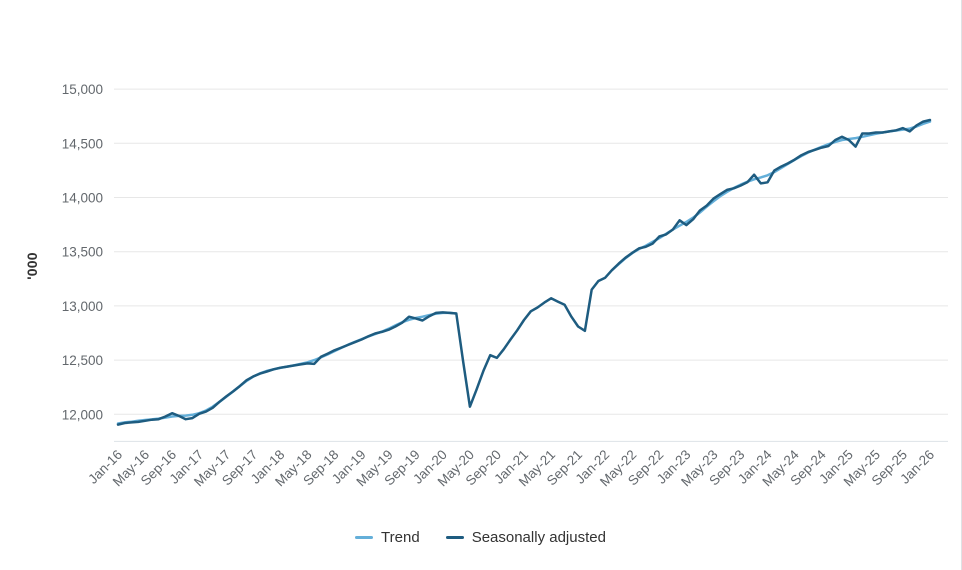 The image size is (962, 570). Describe the element at coordinates (82, 89) in the screenshot. I see `y-tick-label: 15,000` at that location.